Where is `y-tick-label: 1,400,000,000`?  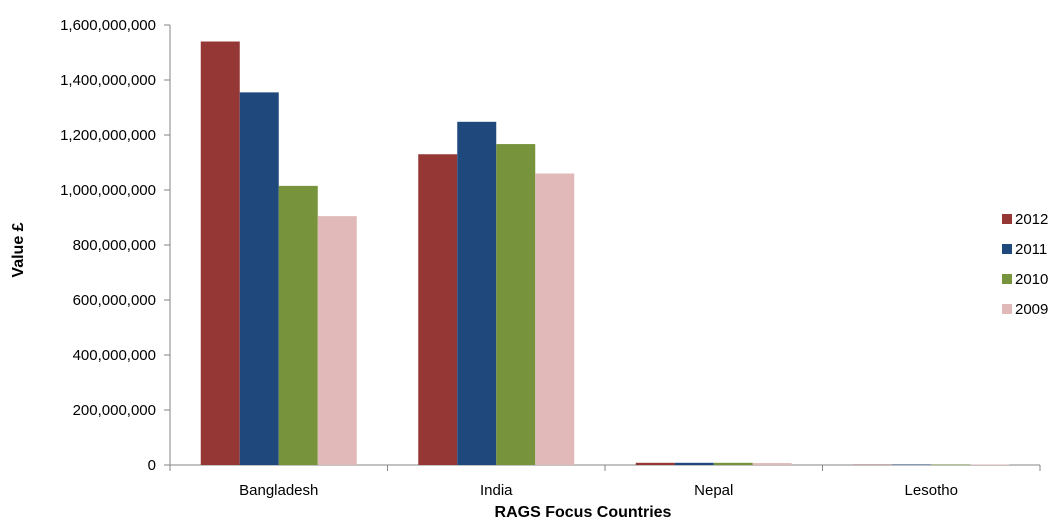
y-tick-label: 1,400,000,000 is located at coordinates (108, 80).